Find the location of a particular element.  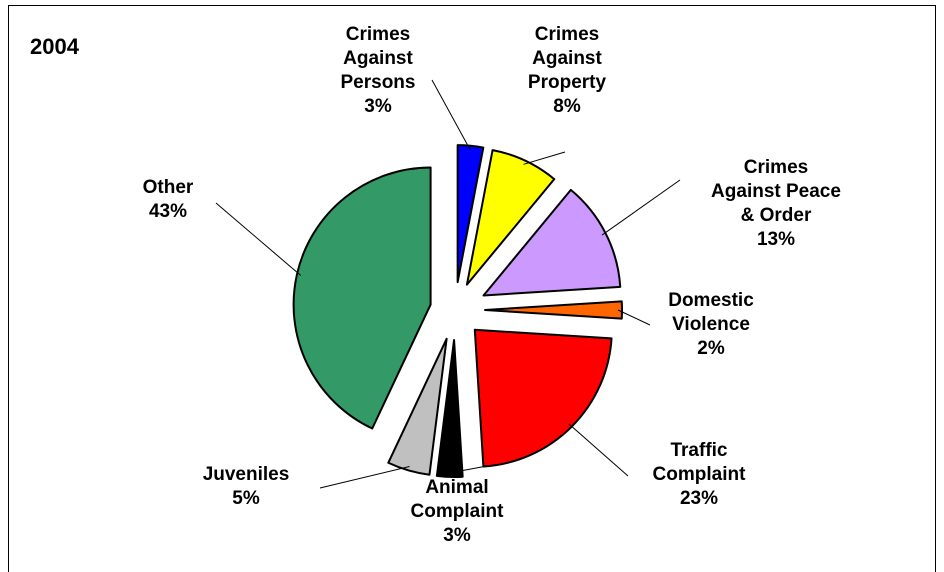

slice-percent: 23% is located at coordinates (699, 498).